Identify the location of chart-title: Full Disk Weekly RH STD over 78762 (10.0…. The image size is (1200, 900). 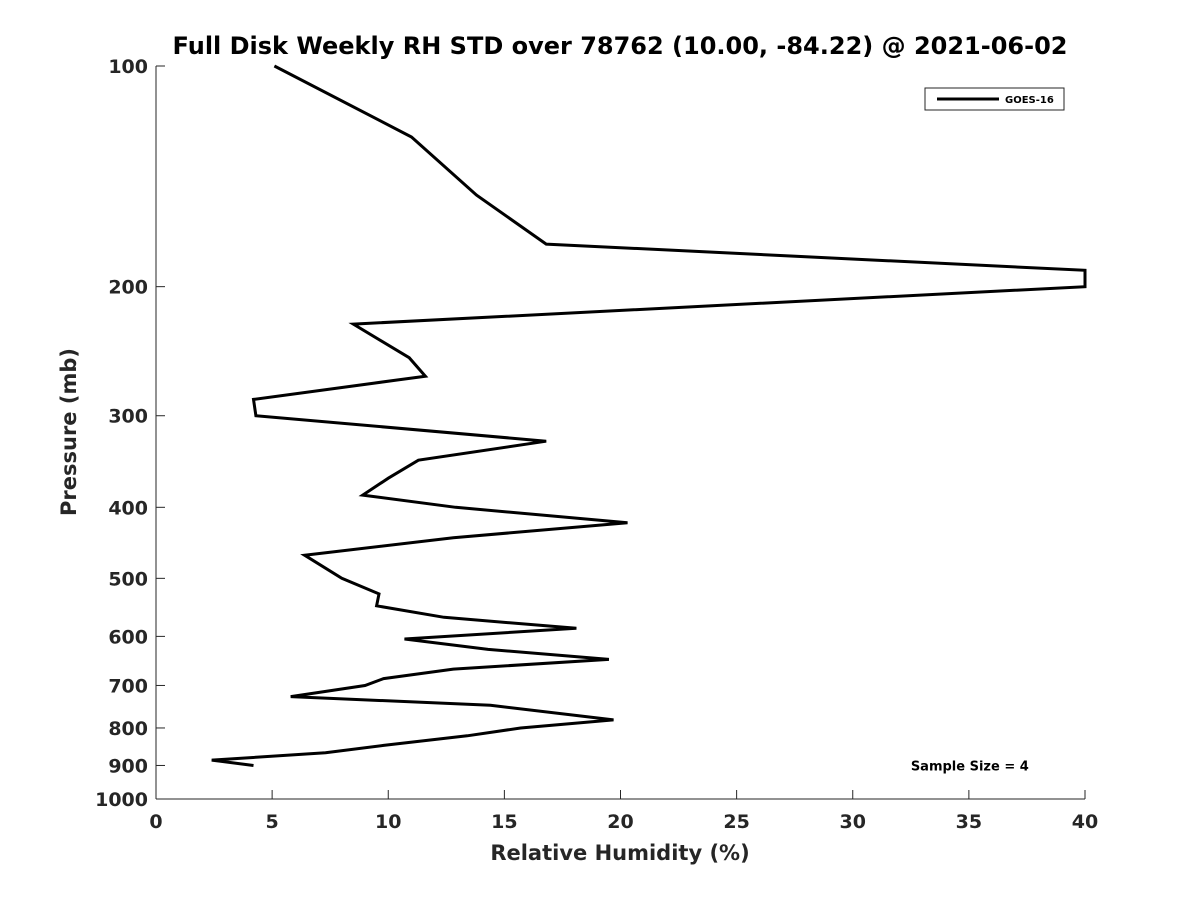
(620, 46).